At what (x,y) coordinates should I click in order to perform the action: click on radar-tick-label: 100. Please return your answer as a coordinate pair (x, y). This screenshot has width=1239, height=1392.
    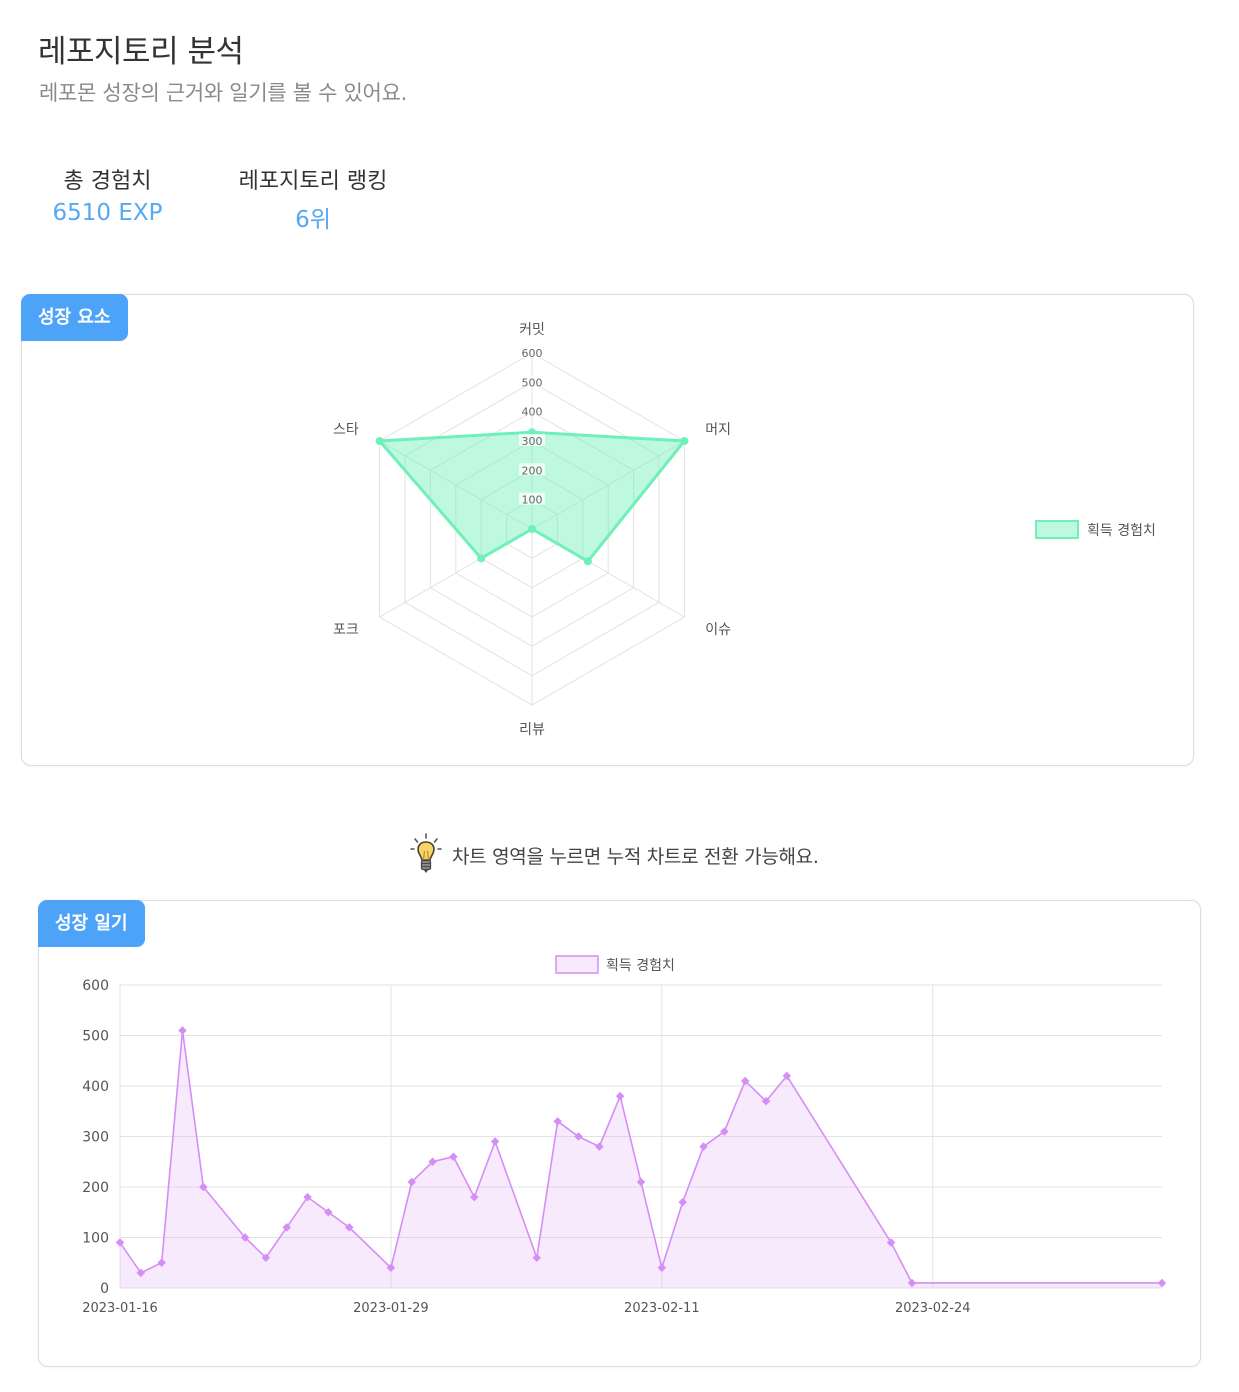
    Looking at the image, I should click on (532, 500).